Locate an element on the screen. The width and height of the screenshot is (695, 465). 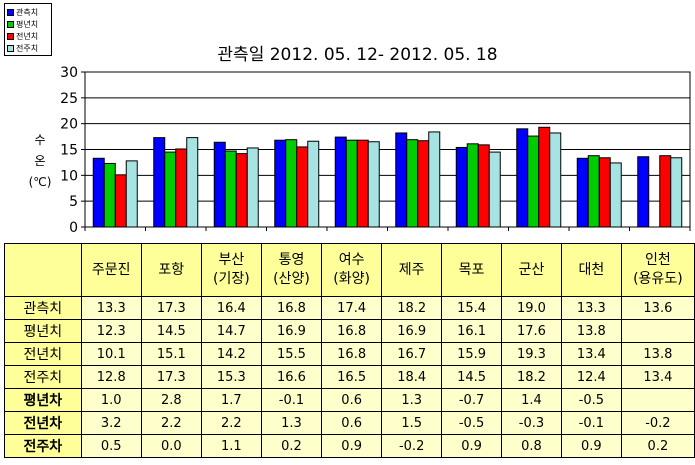
table-cell: 16.8 is located at coordinates (352, 331).